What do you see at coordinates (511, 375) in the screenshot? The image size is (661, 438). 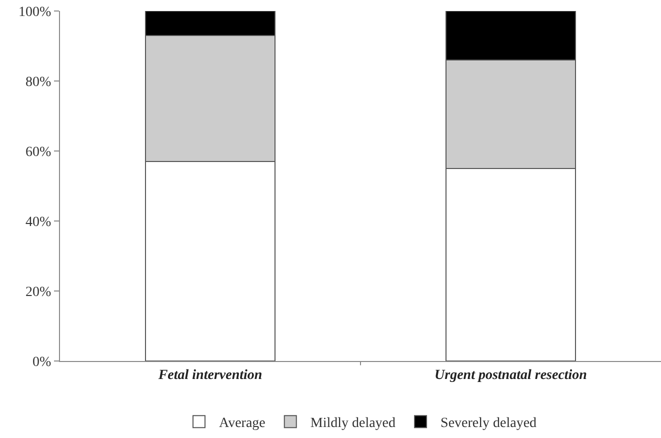 I see `x-tick-label: Urgent postnatal resection` at bounding box center [511, 375].